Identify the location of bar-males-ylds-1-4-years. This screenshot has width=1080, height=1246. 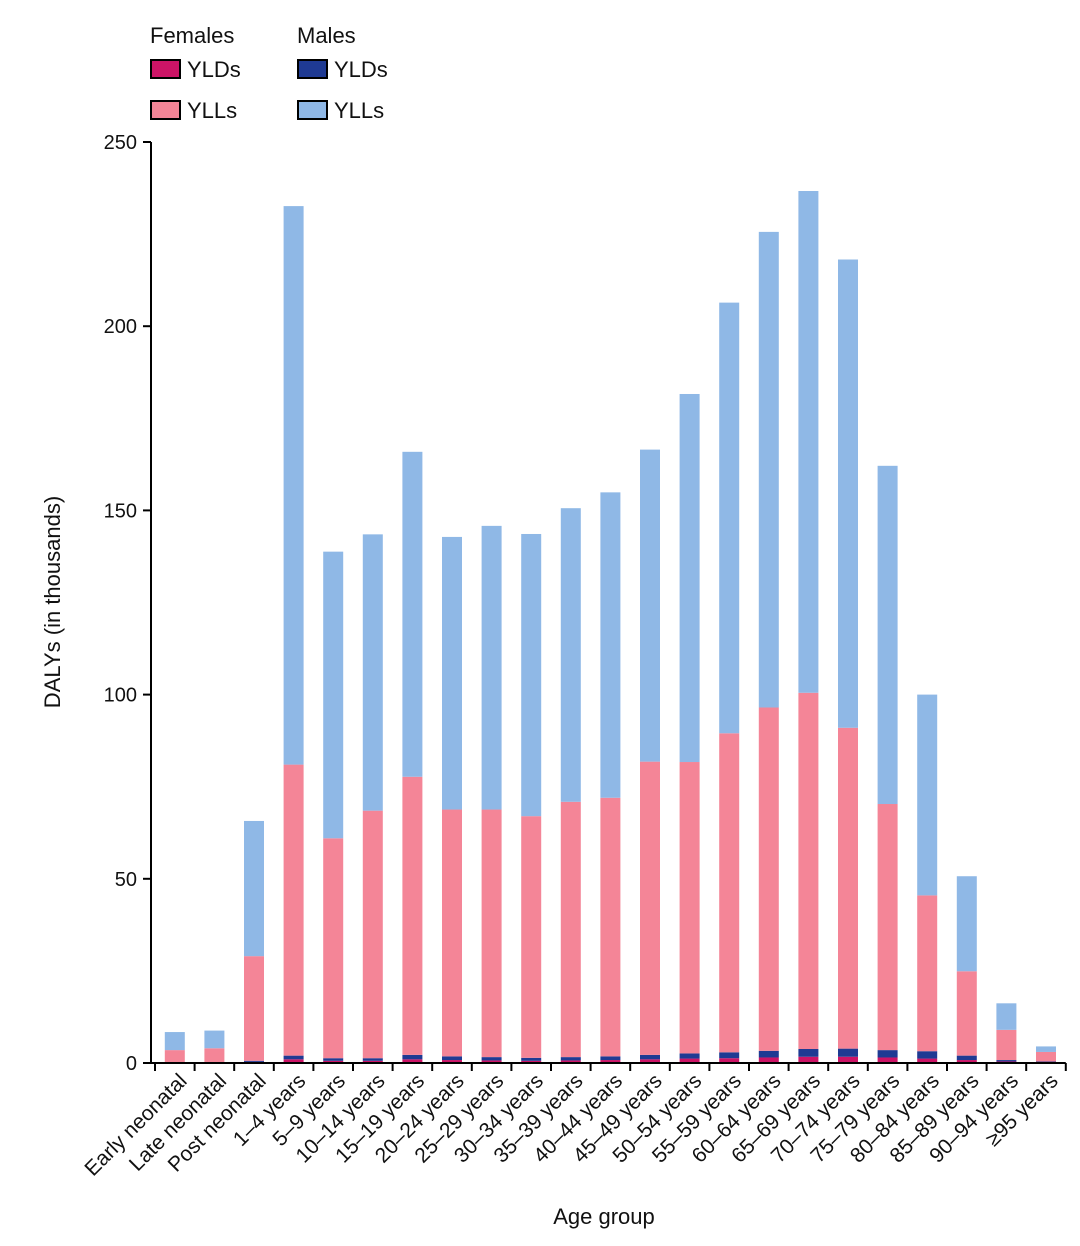
(293, 1057).